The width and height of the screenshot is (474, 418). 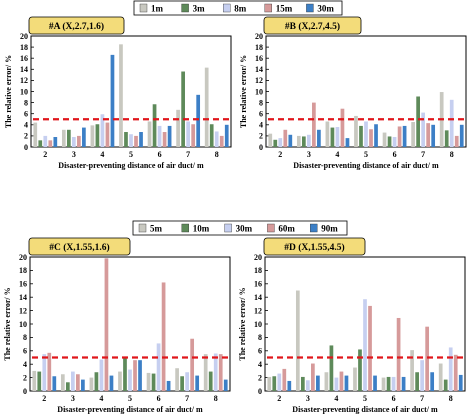 What do you see at coordinates (325, 9) in the screenshot?
I see `legend-label: 30m` at bounding box center [325, 9].